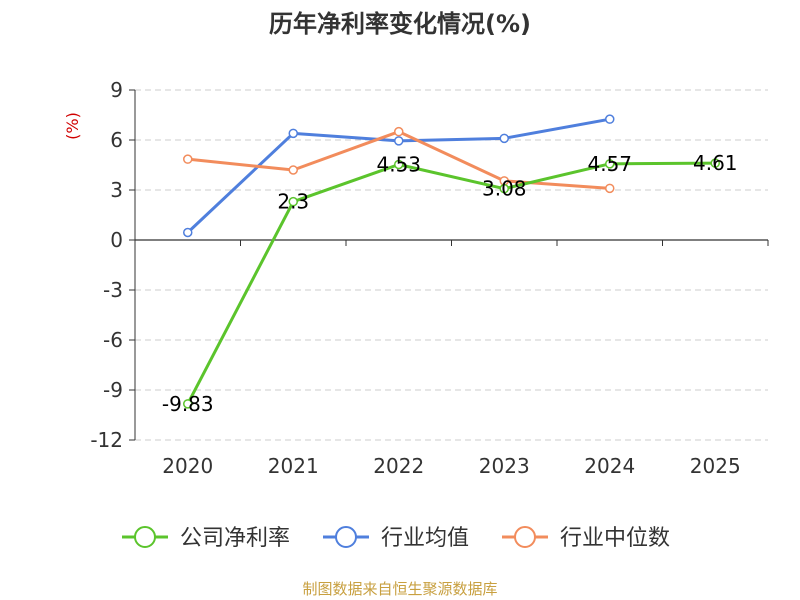  What do you see at coordinates (293, 466) in the screenshot?
I see `x-tick-label: 2021` at bounding box center [293, 466].